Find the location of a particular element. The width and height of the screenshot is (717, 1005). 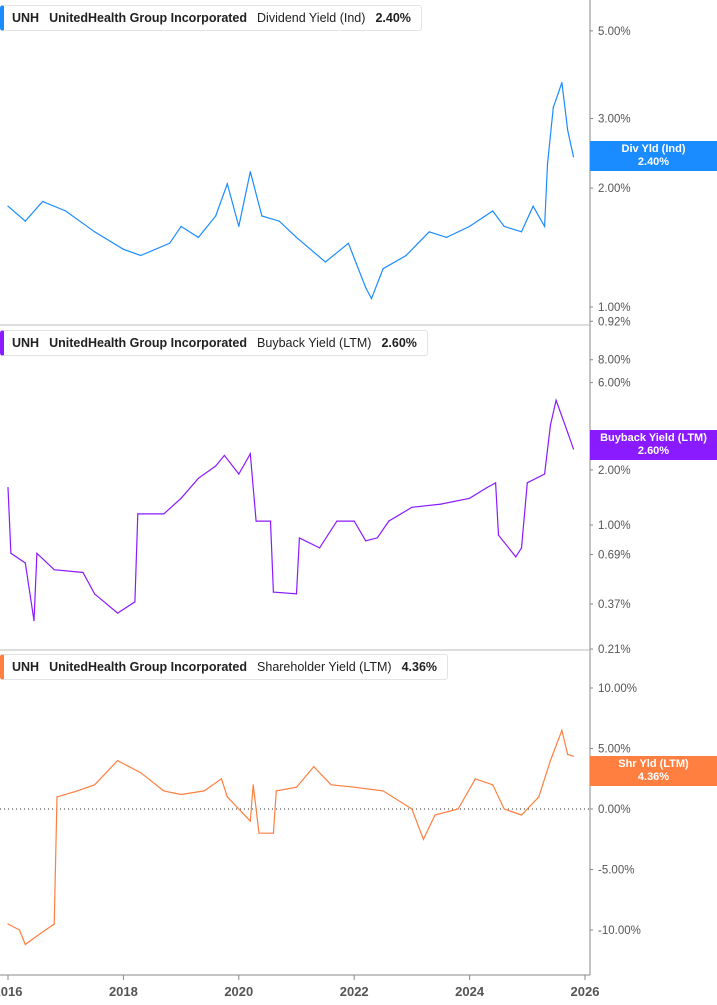

x-tick-label: 2016 is located at coordinates (11, 991).